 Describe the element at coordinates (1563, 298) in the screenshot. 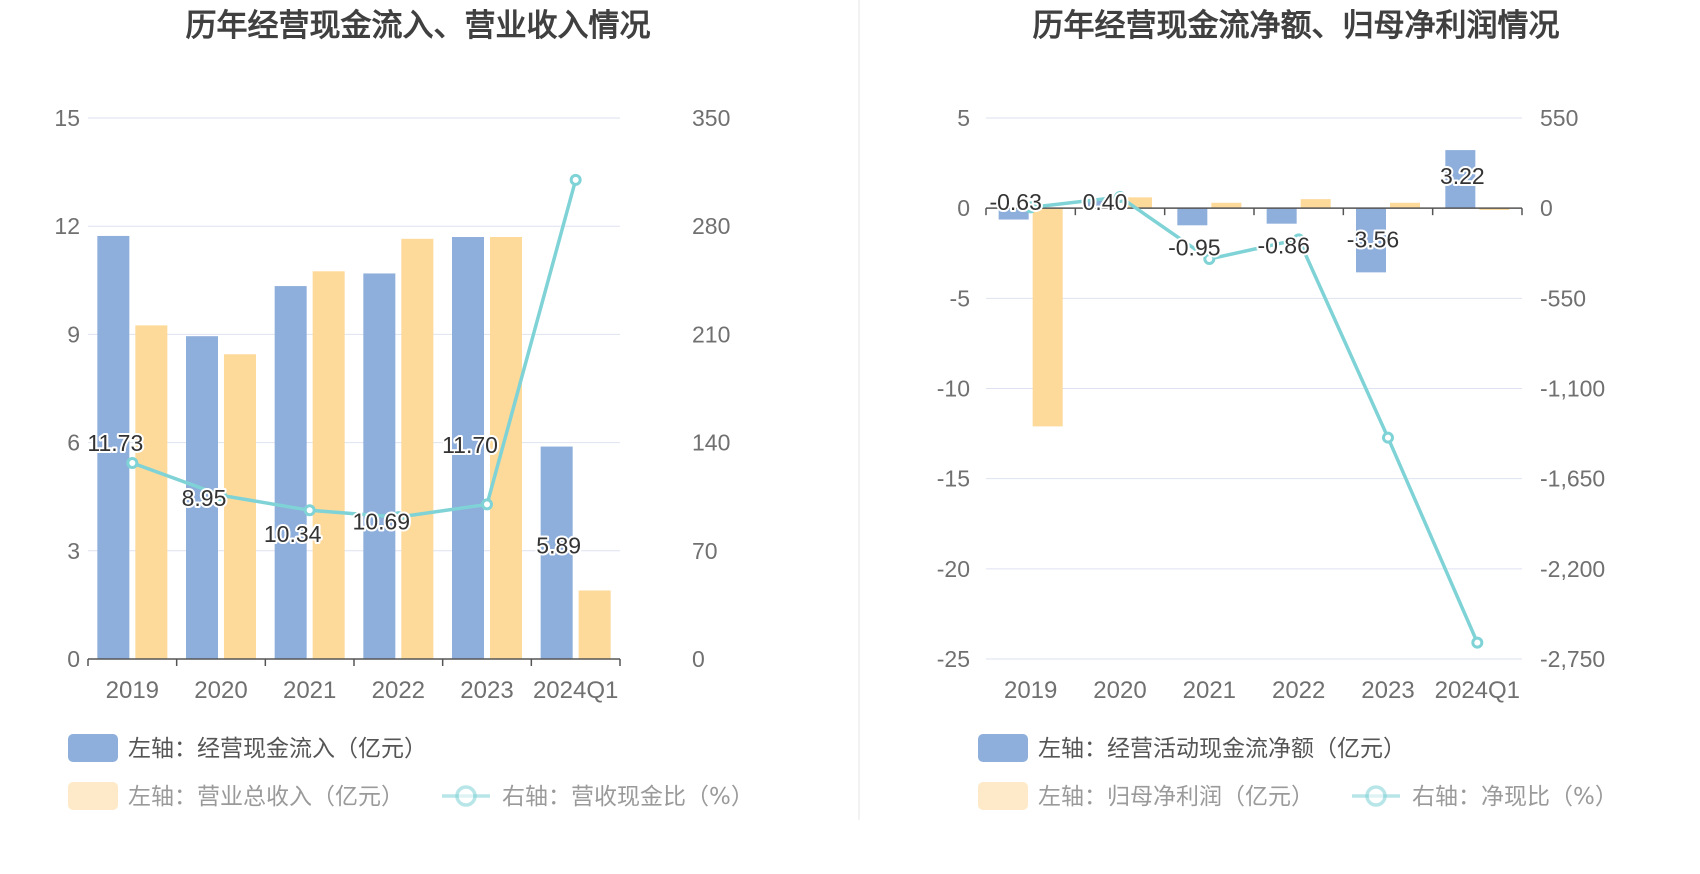

I see `right-right-tick: -550` at that location.